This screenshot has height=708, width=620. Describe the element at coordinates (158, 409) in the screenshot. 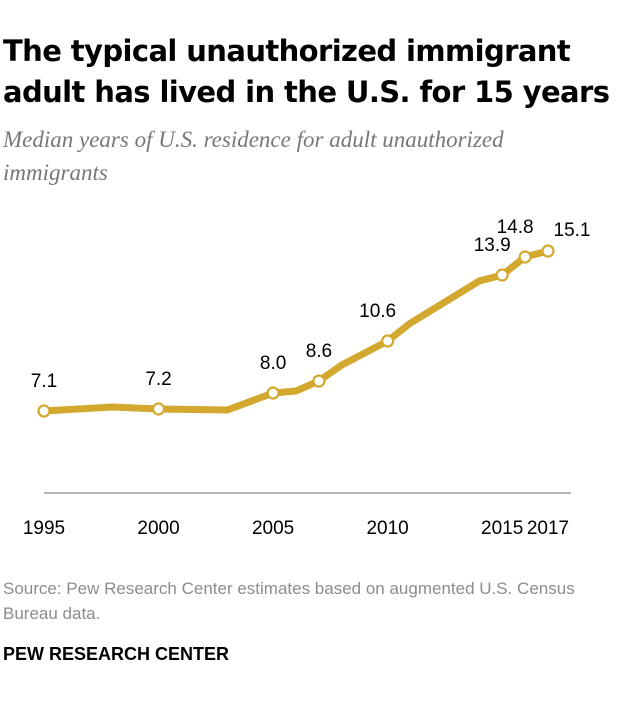

I see `data-point-2000` at that location.